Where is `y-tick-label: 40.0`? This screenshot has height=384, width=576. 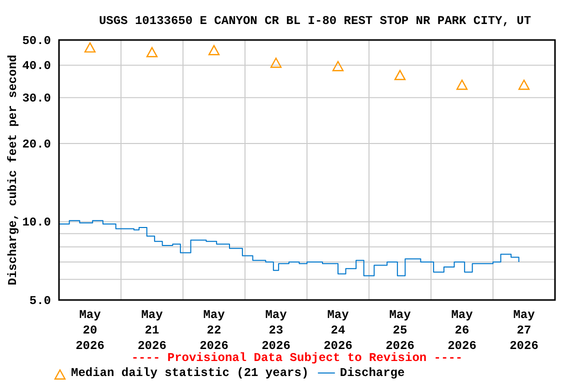 y-tick-label: 40.0 is located at coordinates (36, 66).